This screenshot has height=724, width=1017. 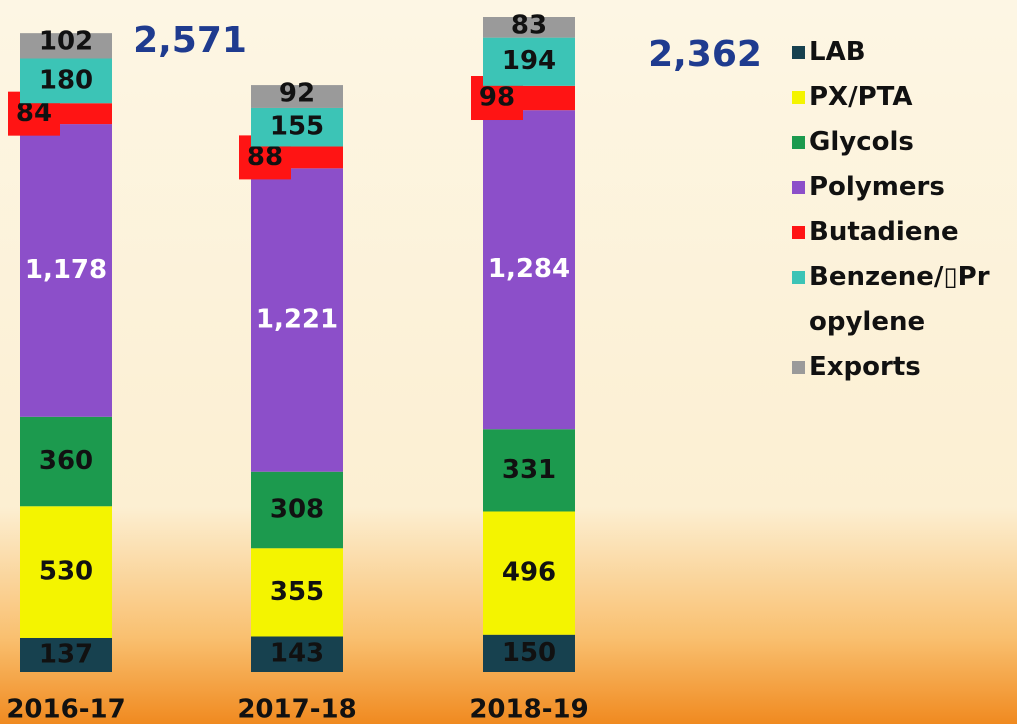 I want to click on total-annotation: 2,362, so click(x=705, y=54).